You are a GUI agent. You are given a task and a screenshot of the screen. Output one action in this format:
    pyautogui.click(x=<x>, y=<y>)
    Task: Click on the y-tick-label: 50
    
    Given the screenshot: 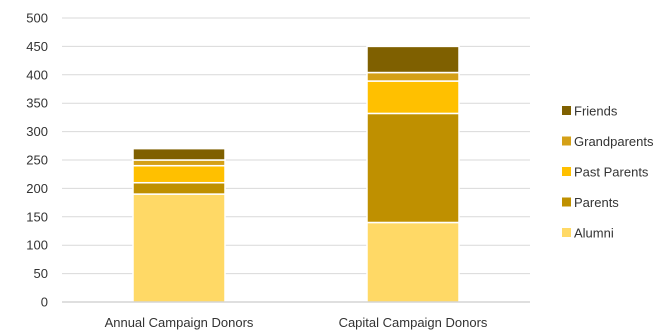 What is the action you would take?
    pyautogui.click(x=41, y=273)
    